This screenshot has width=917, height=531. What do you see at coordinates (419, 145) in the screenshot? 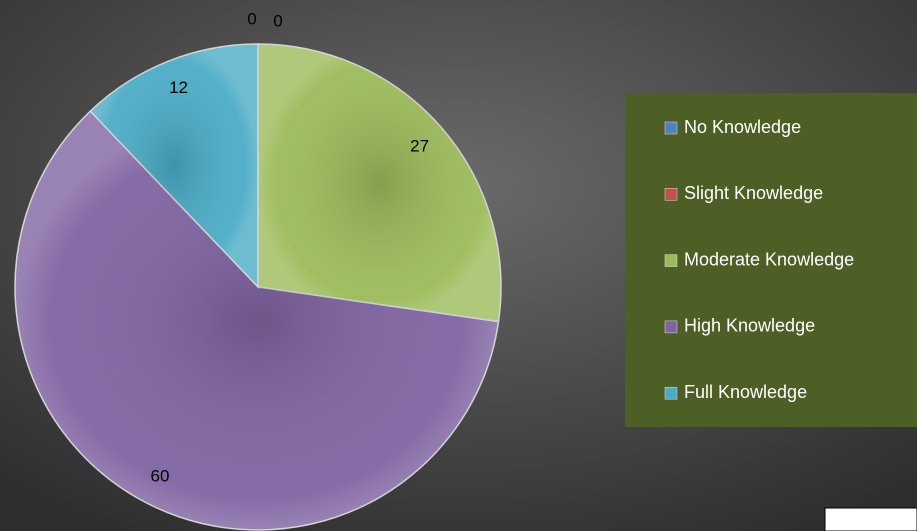
I see `data-label: 27` at bounding box center [419, 145].